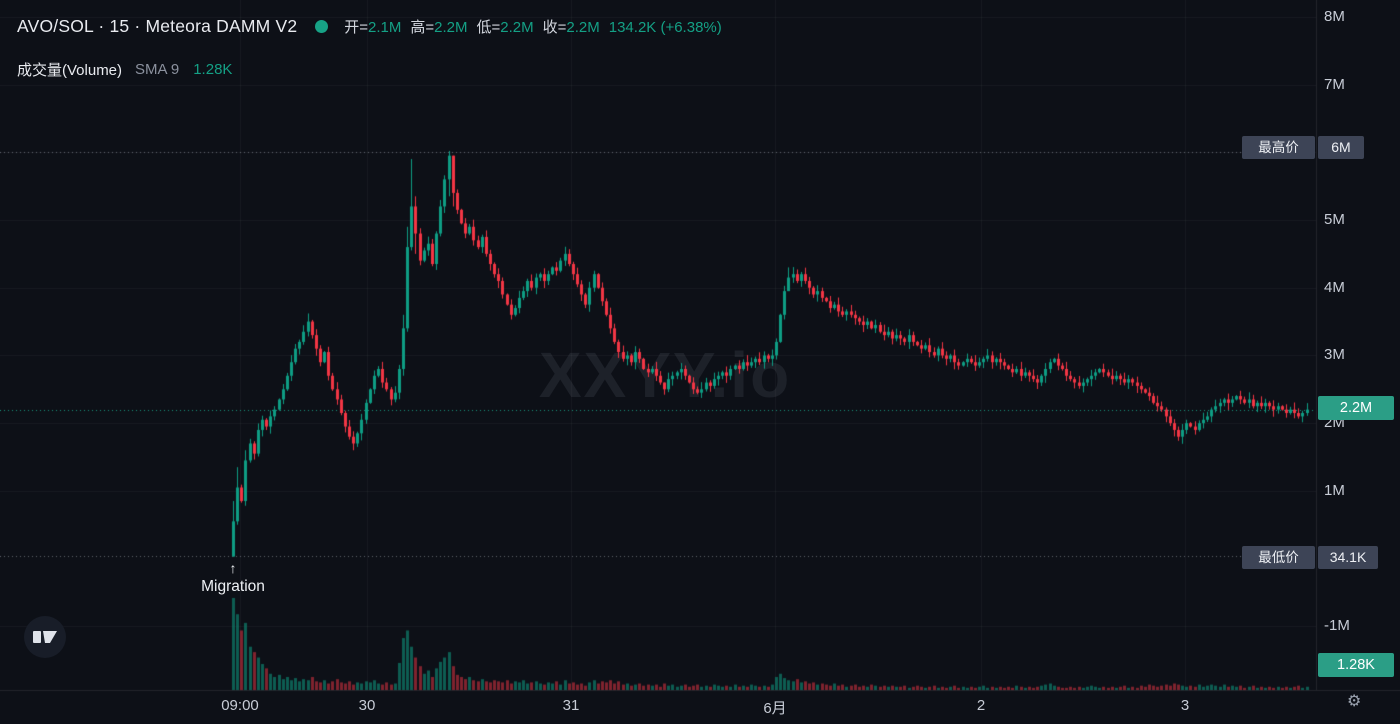  What do you see at coordinates (700, 707) in the screenshot?
I see `time-axis: 09:00 30 31 6月 2 3` at bounding box center [700, 707].